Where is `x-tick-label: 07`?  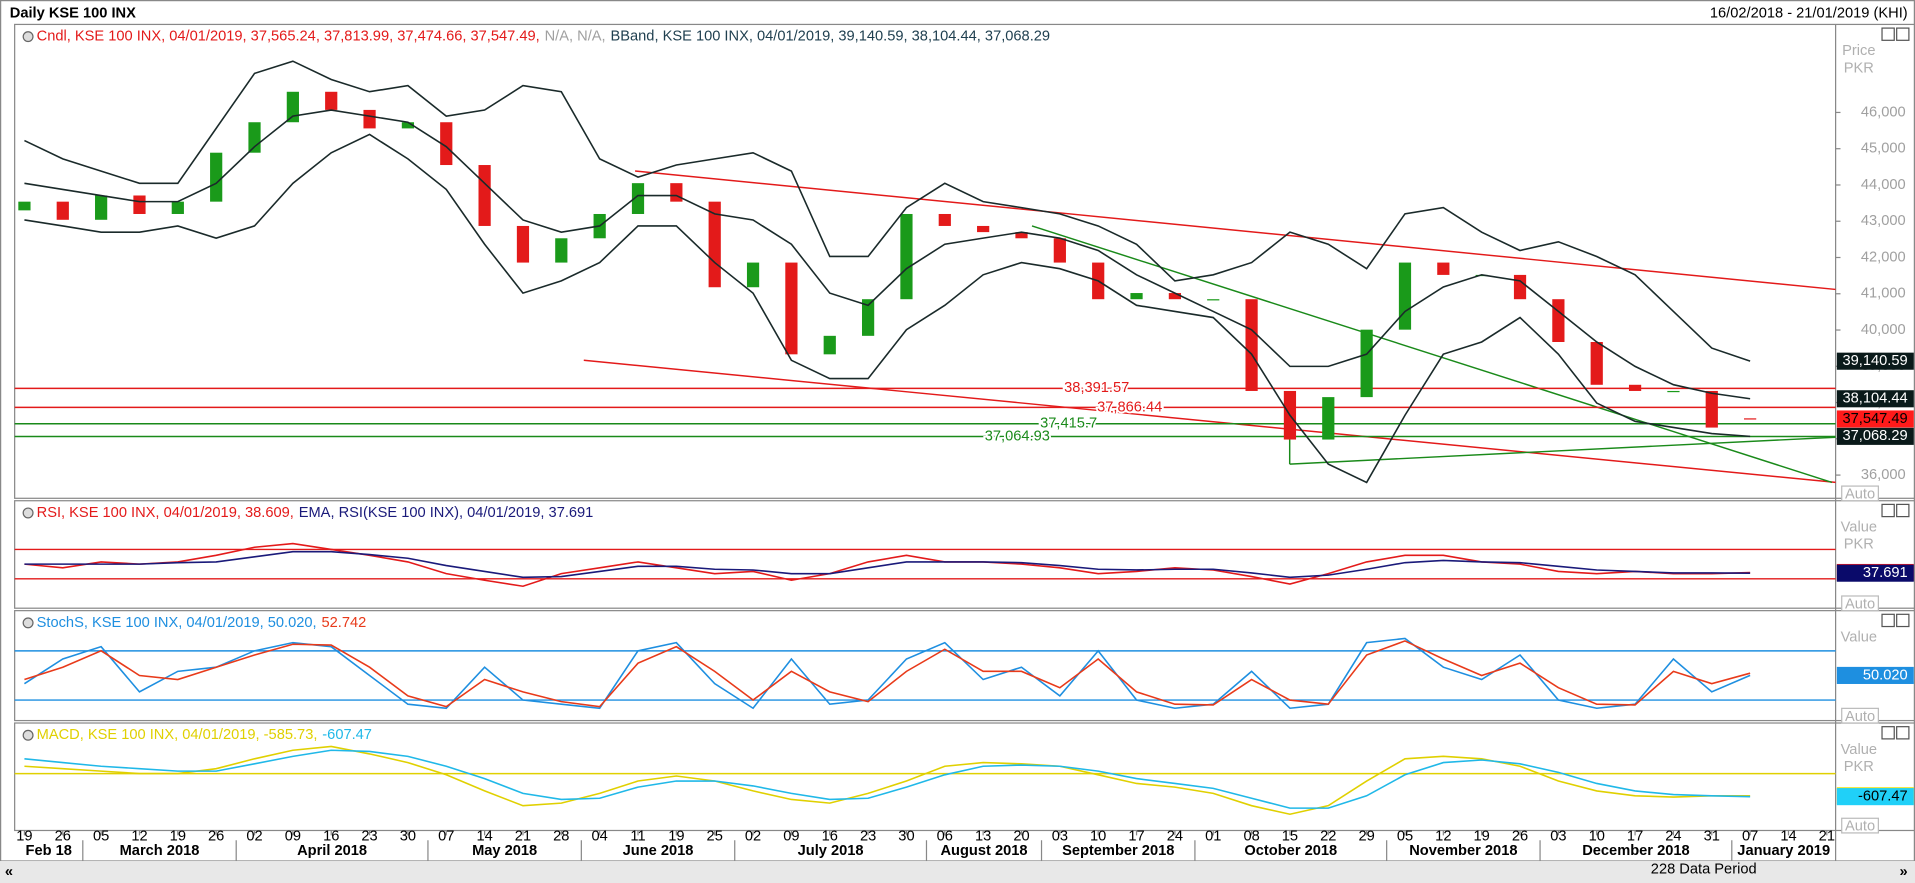
x-tick-label: 07 is located at coordinates (446, 836).